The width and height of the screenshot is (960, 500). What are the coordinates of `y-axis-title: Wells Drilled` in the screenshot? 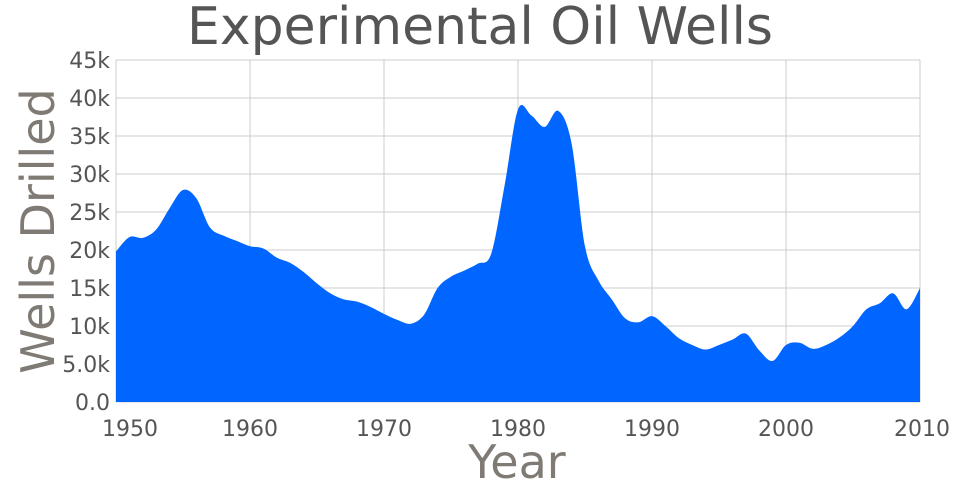 It's located at (38, 230).